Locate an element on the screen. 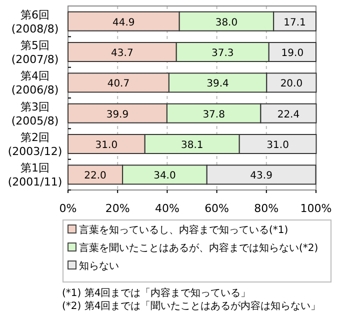 The height and width of the screenshot is (325, 340). data-label: 39.4 is located at coordinates (217, 84).